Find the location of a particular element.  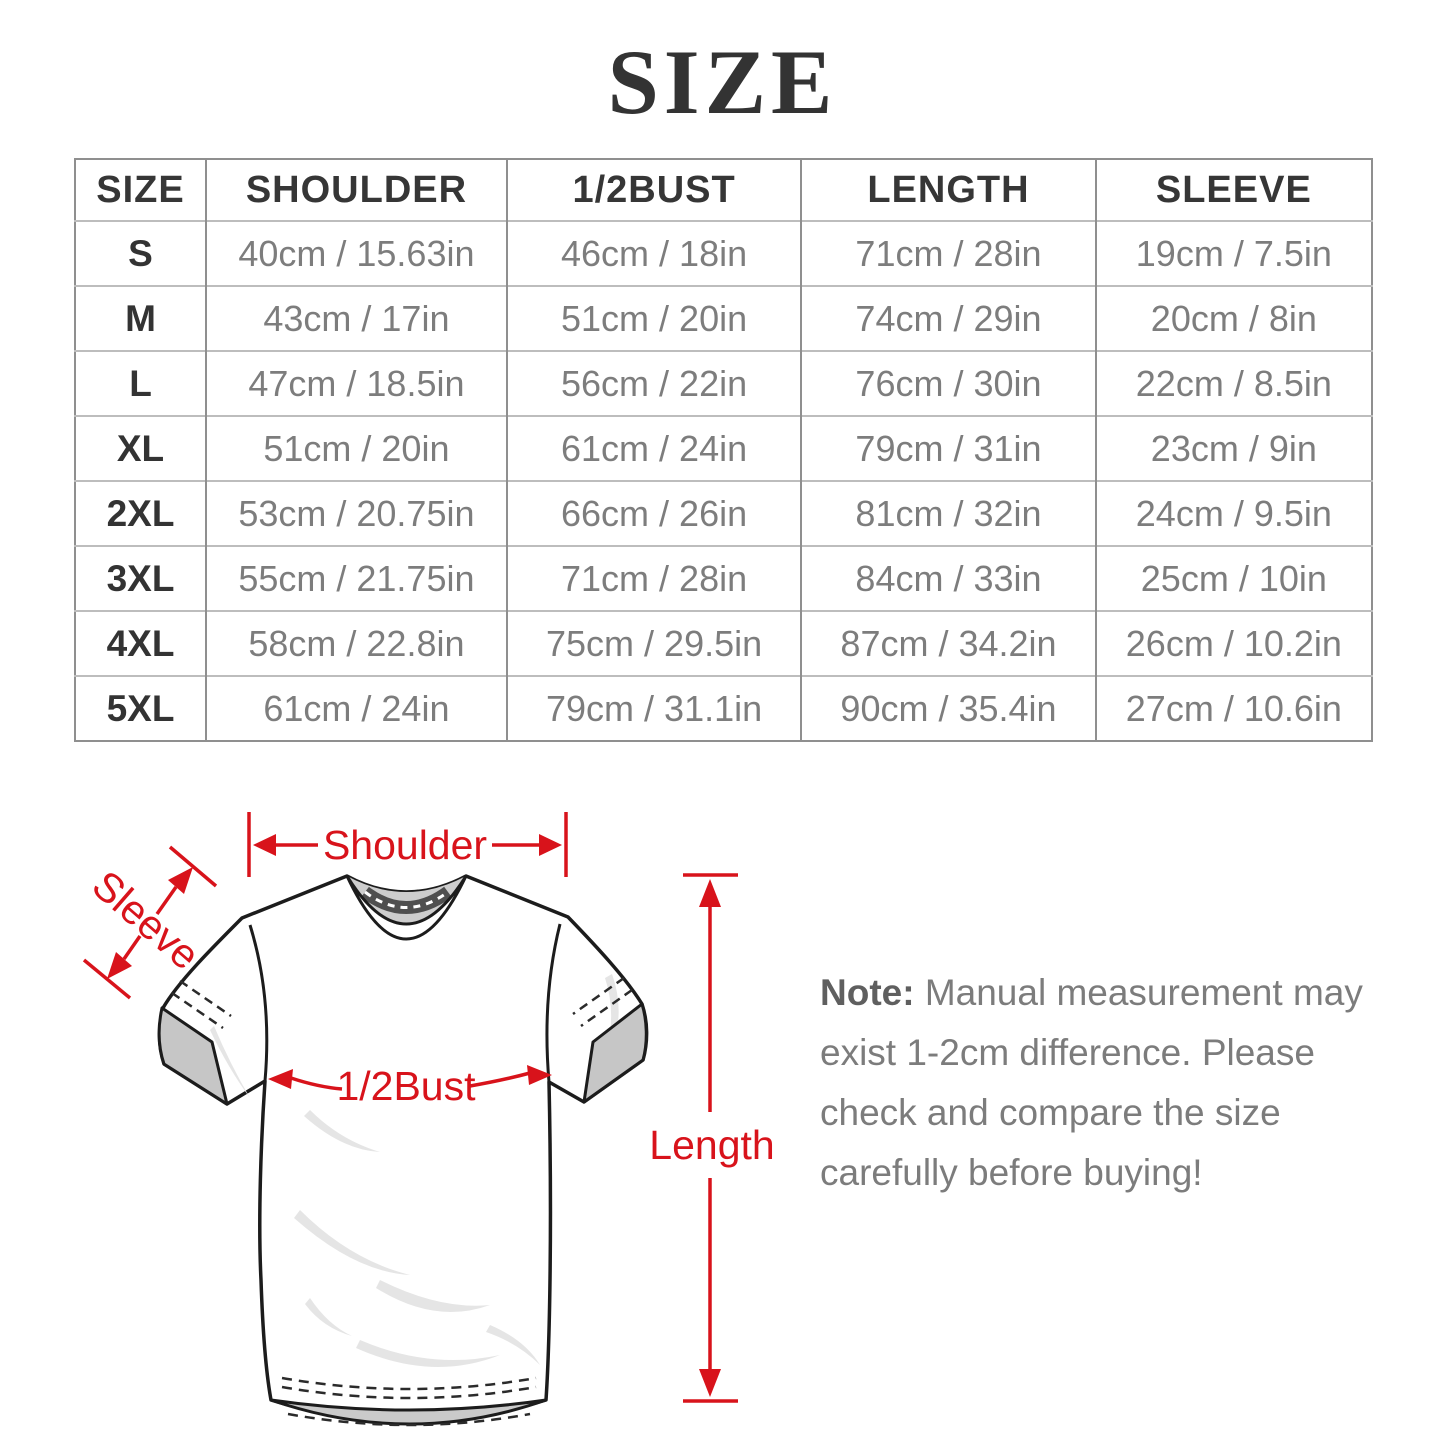

length-label: Length is located at coordinates (711, 1145).